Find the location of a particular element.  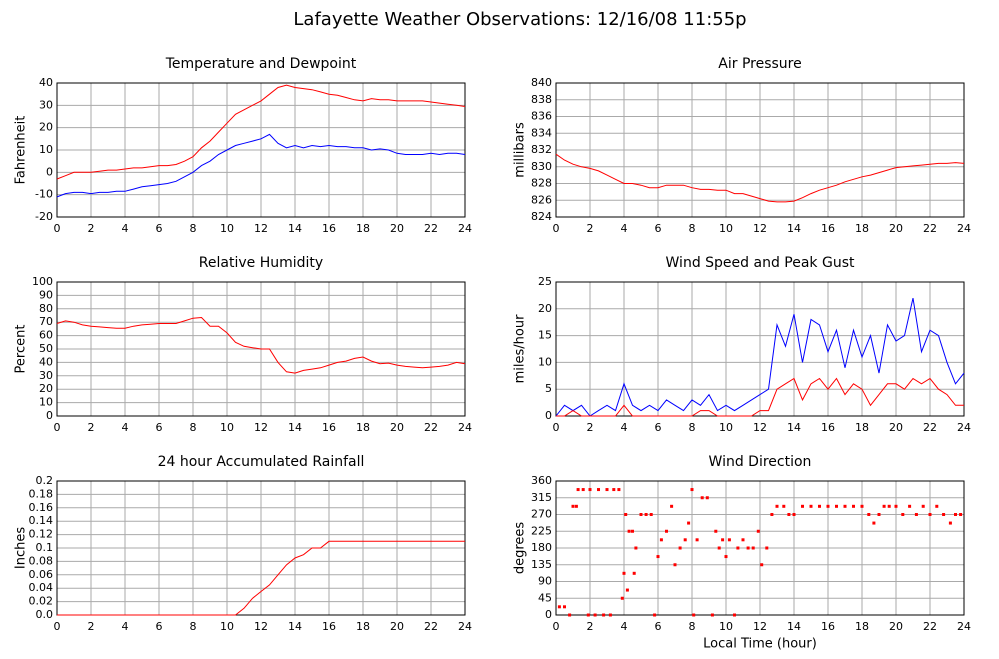

y-tick-label: 135 is located at coordinates (541, 564).